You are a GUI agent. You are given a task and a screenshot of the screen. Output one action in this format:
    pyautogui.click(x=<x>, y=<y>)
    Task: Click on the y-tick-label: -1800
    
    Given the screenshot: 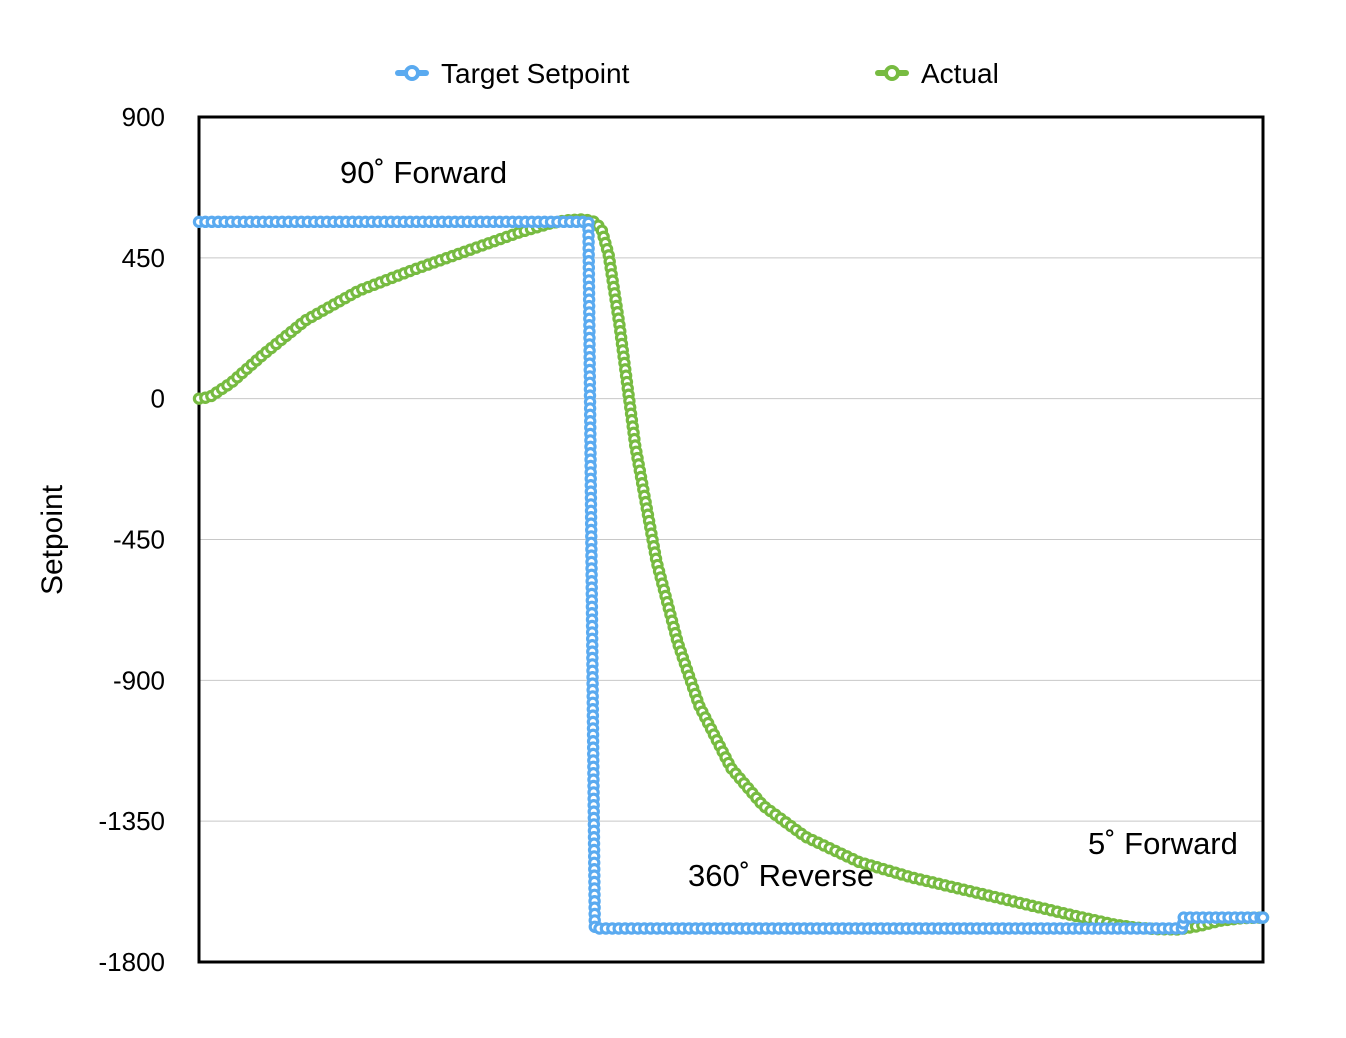 What is the action you would take?
    pyautogui.click(x=132, y=962)
    